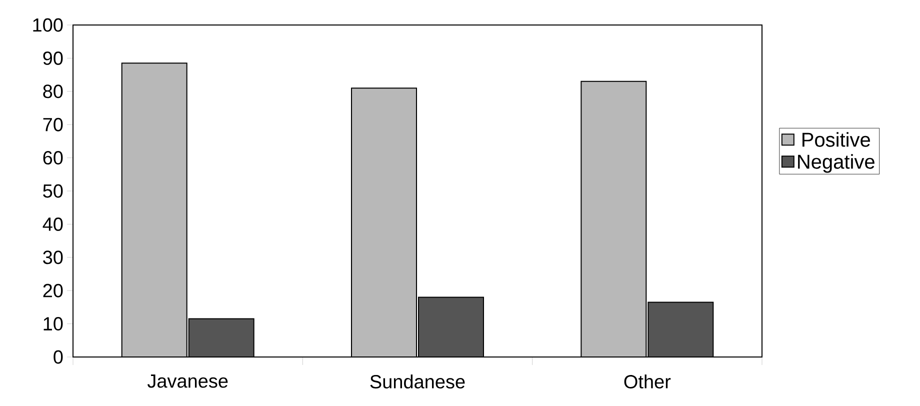 The width and height of the screenshot is (920, 406). I want to click on x-tick-label: Other, so click(647, 381).